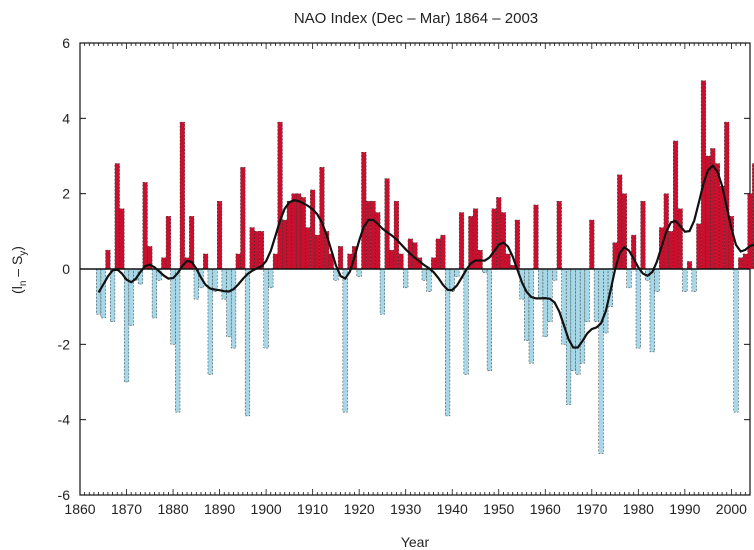  What do you see at coordinates (368, 235) in the screenshot?
I see `bar-1922` at bounding box center [368, 235].